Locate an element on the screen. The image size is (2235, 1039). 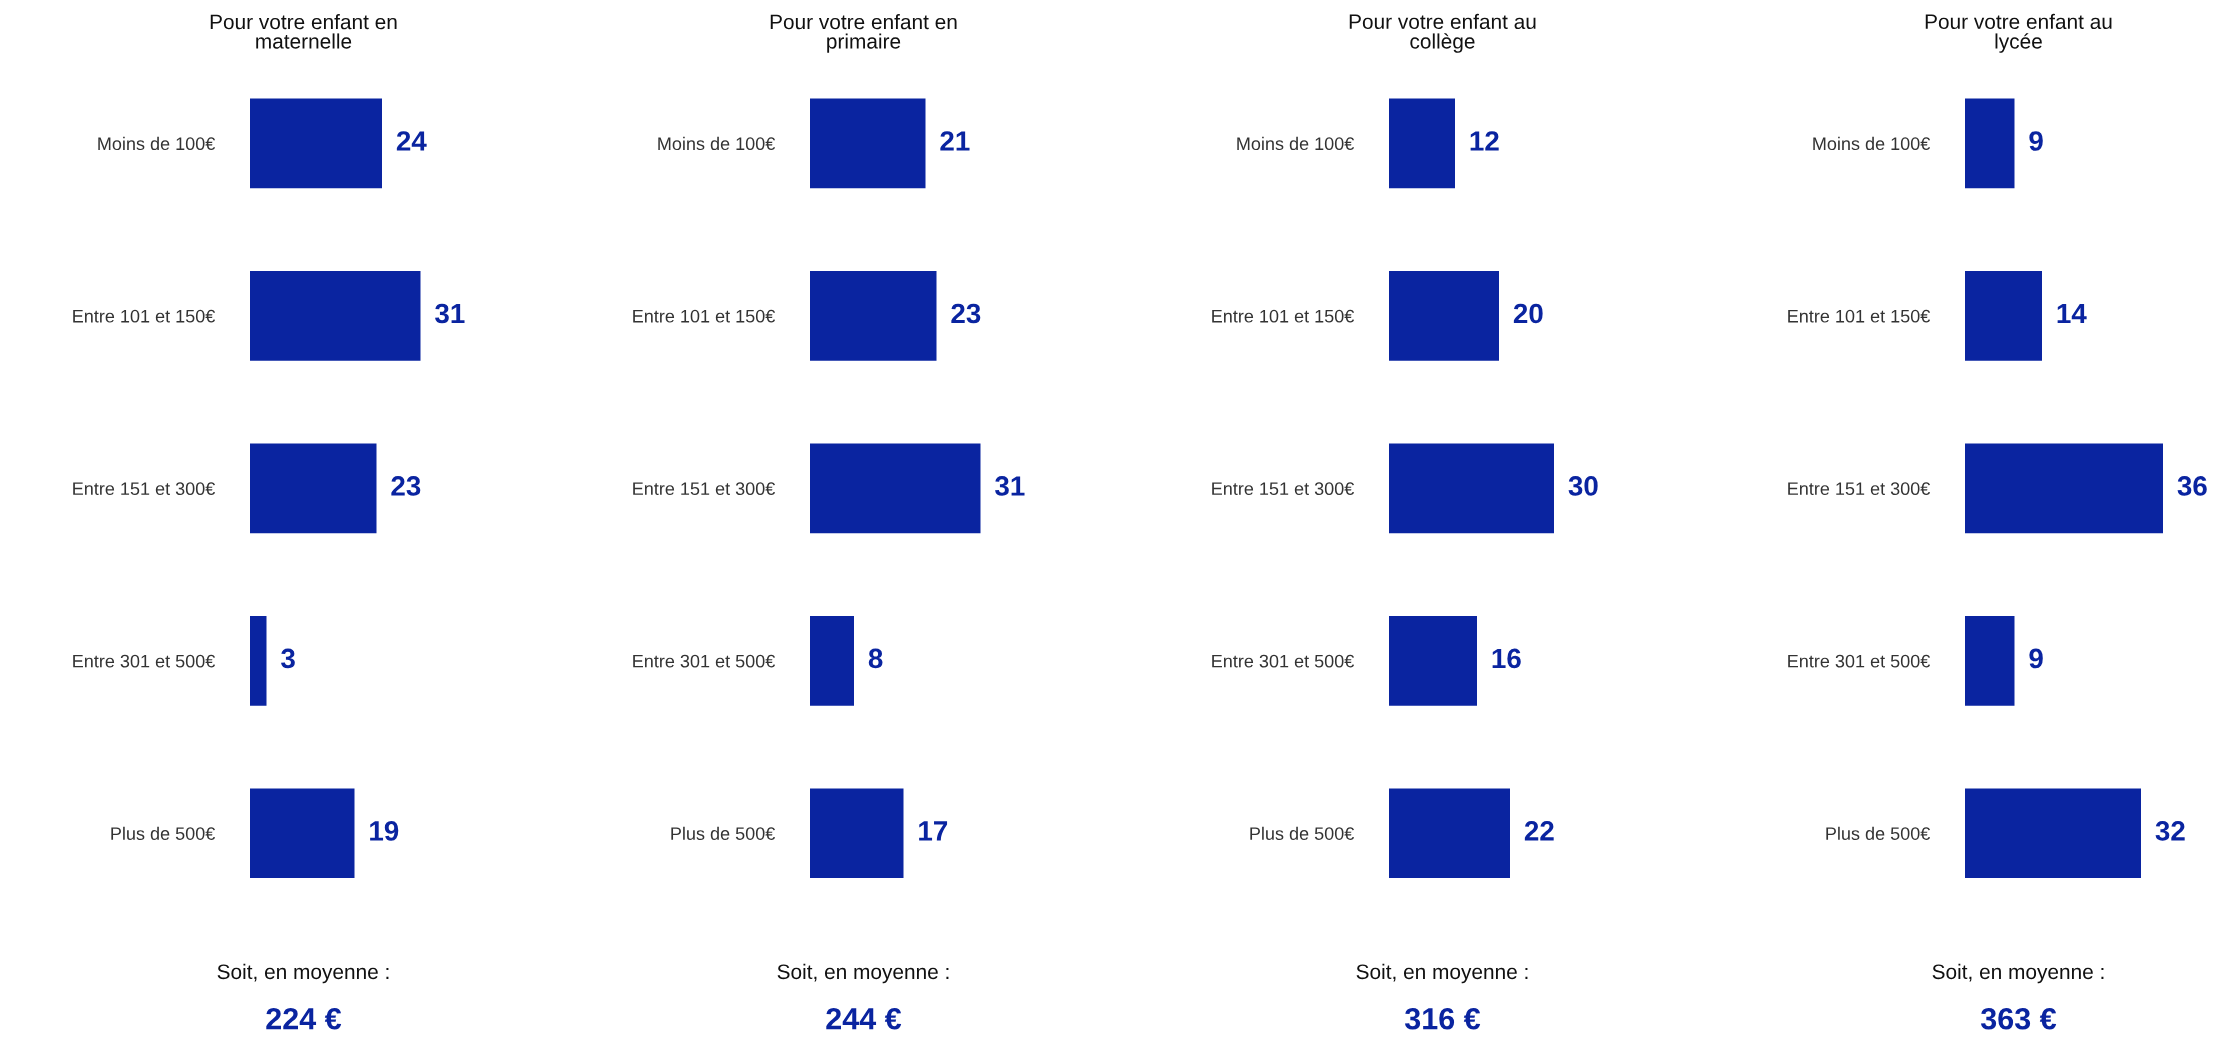
data-label: 20 is located at coordinates (1528, 313).